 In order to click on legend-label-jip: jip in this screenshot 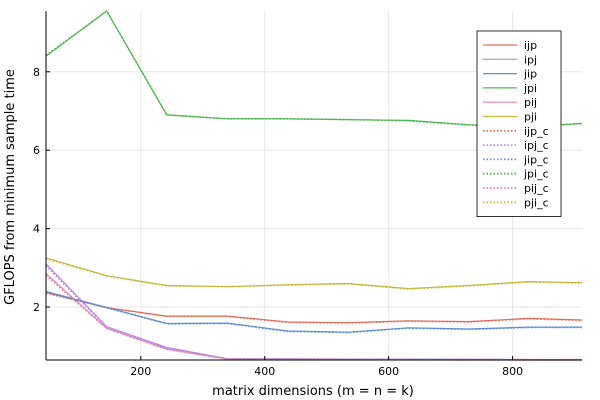, I will do `click(530, 74)`.